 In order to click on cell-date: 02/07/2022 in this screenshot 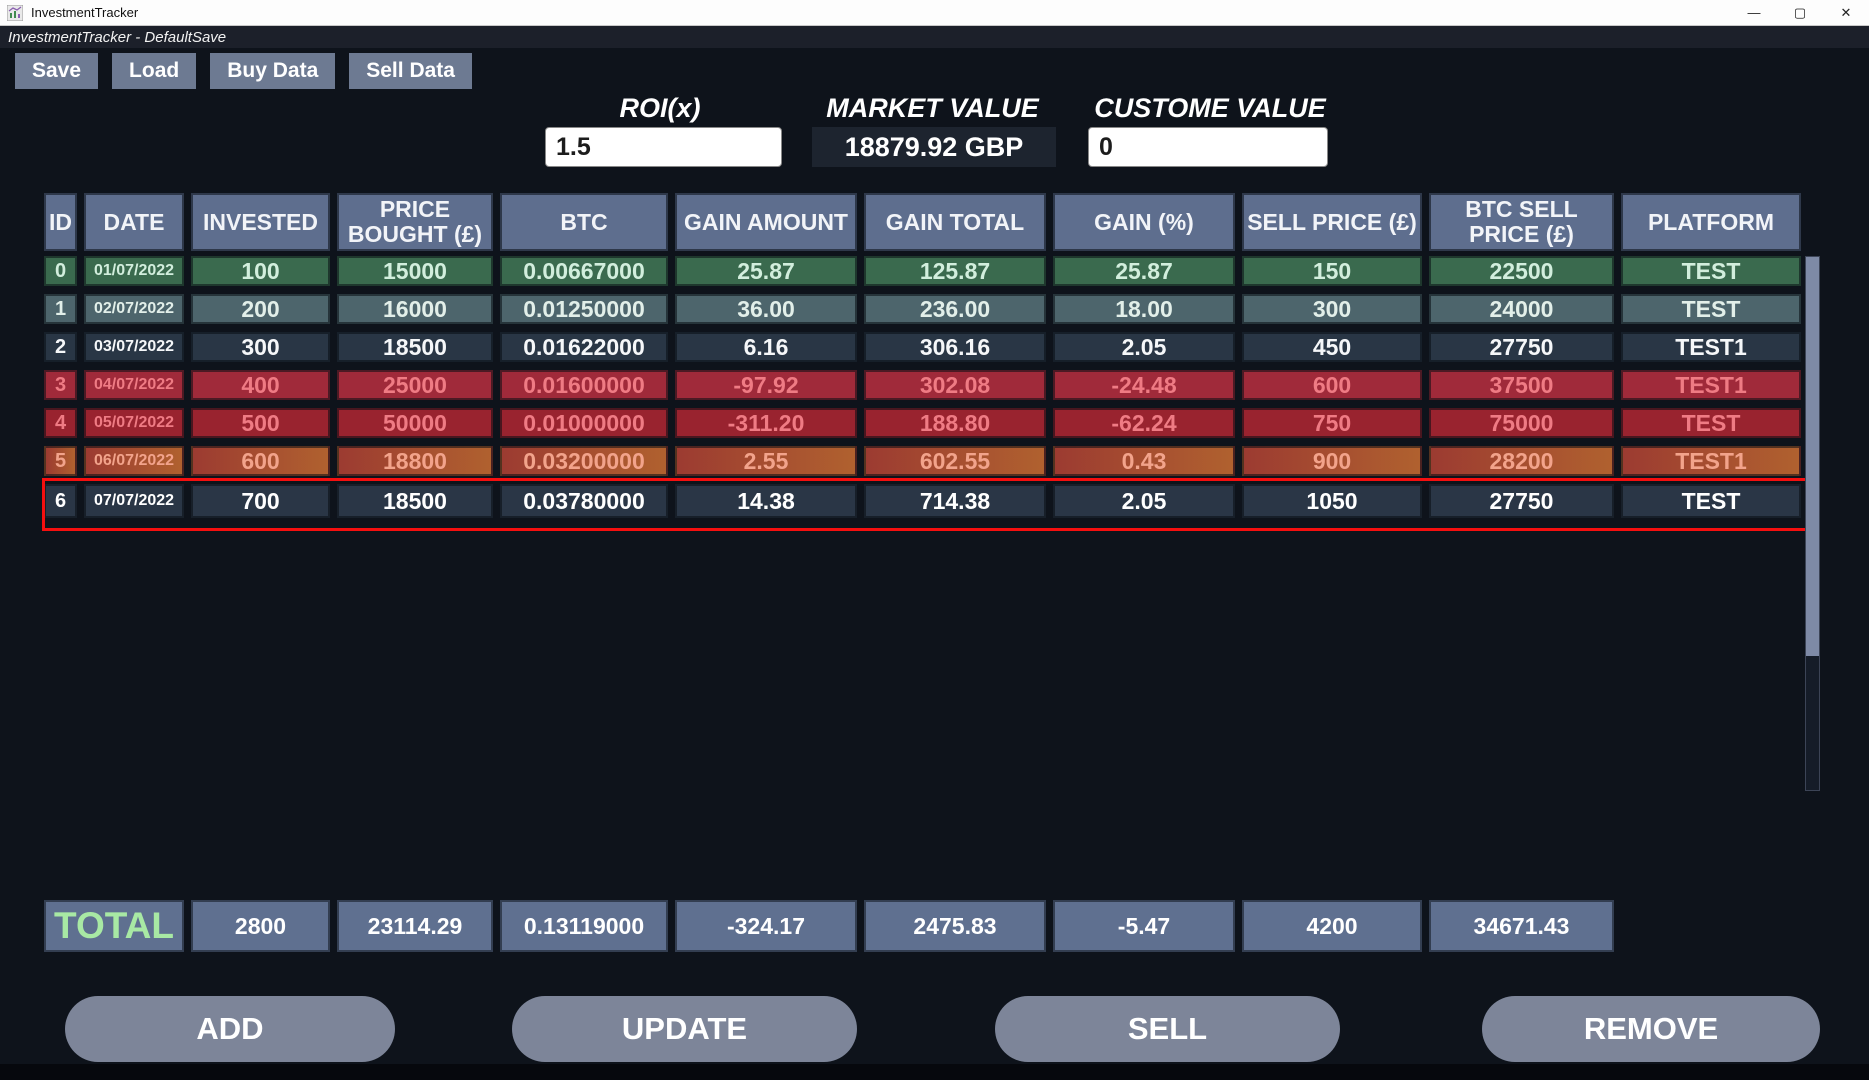, I will do `click(134, 309)`.